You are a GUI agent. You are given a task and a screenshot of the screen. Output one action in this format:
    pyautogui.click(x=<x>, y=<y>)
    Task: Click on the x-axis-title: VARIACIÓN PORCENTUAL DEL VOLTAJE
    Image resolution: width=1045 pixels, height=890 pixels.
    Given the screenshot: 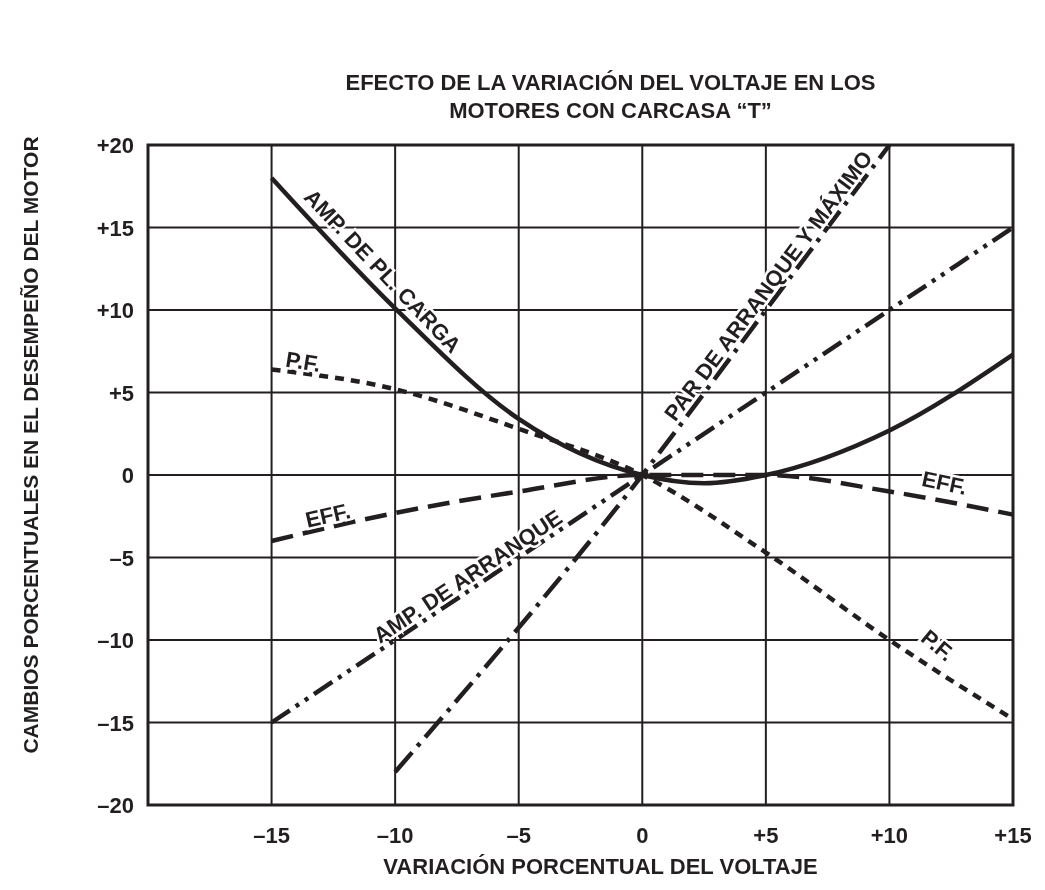 What is the action you would take?
    pyautogui.click(x=600, y=866)
    